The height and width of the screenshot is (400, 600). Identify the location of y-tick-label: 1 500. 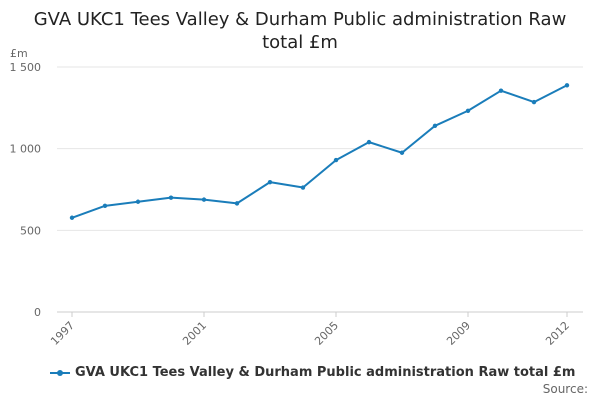
(26, 67).